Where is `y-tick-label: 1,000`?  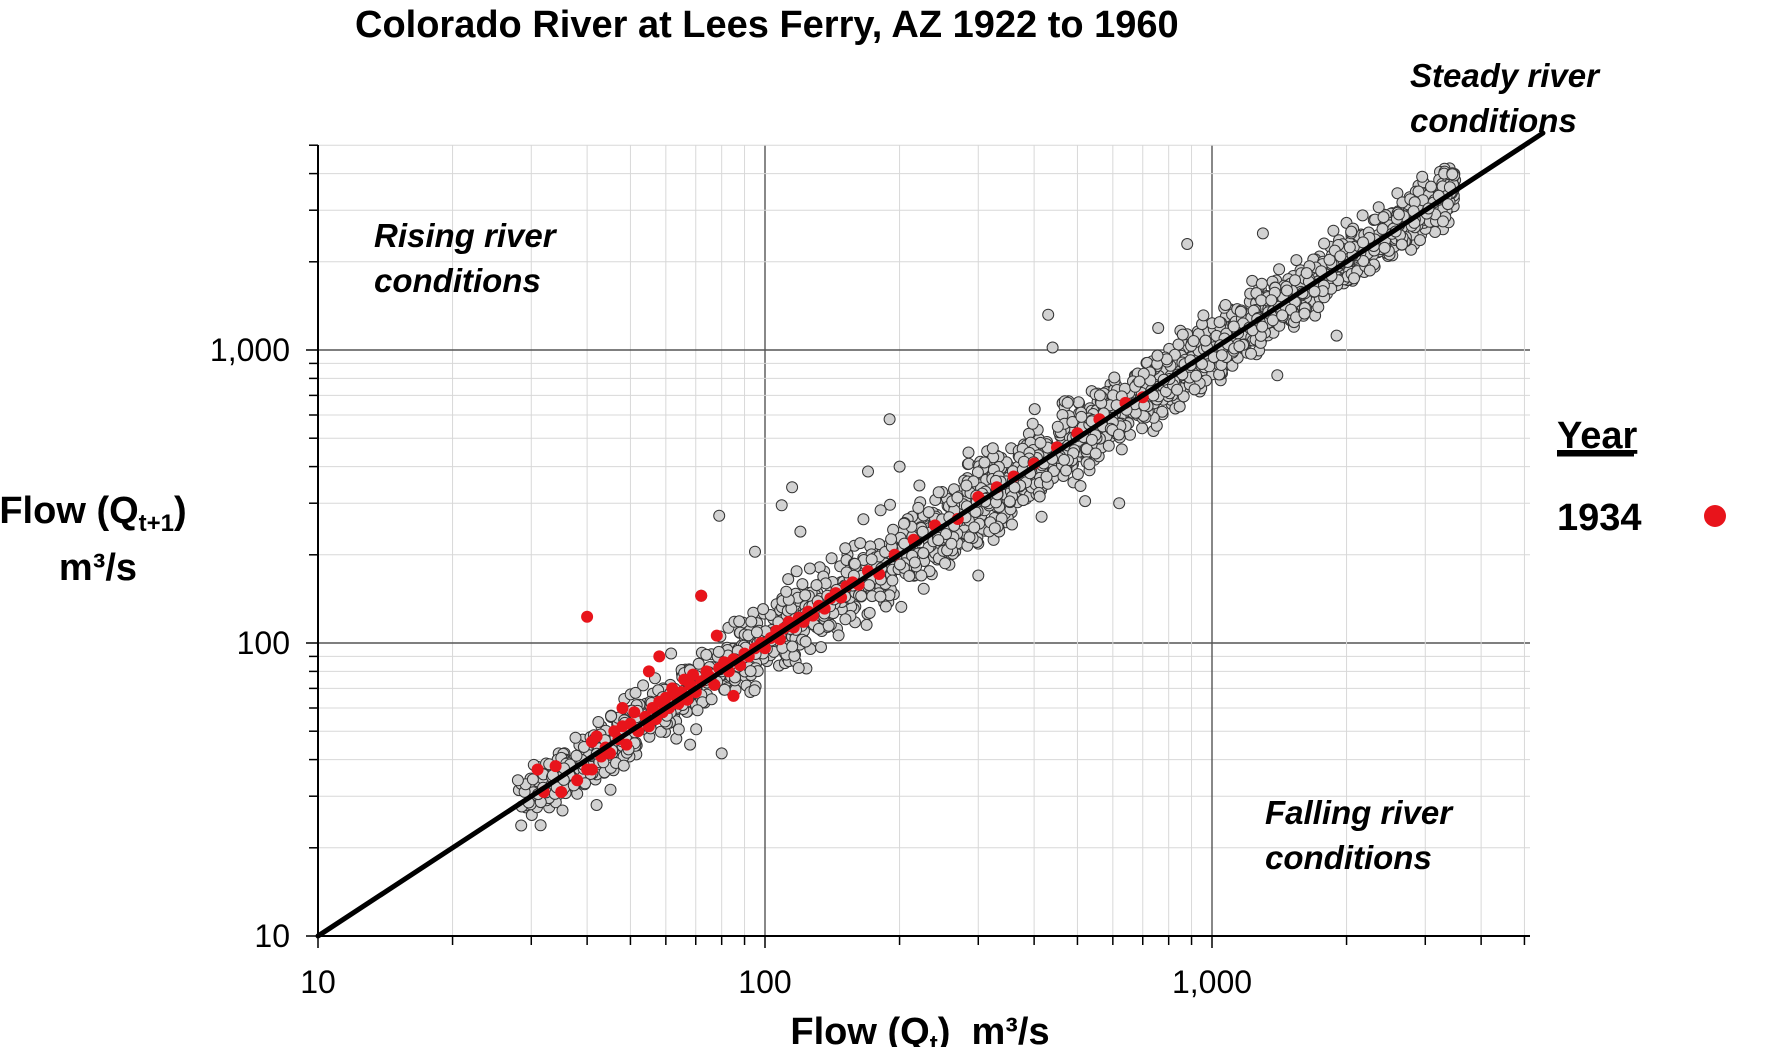
y-tick-label: 1,000 is located at coordinates (250, 350).